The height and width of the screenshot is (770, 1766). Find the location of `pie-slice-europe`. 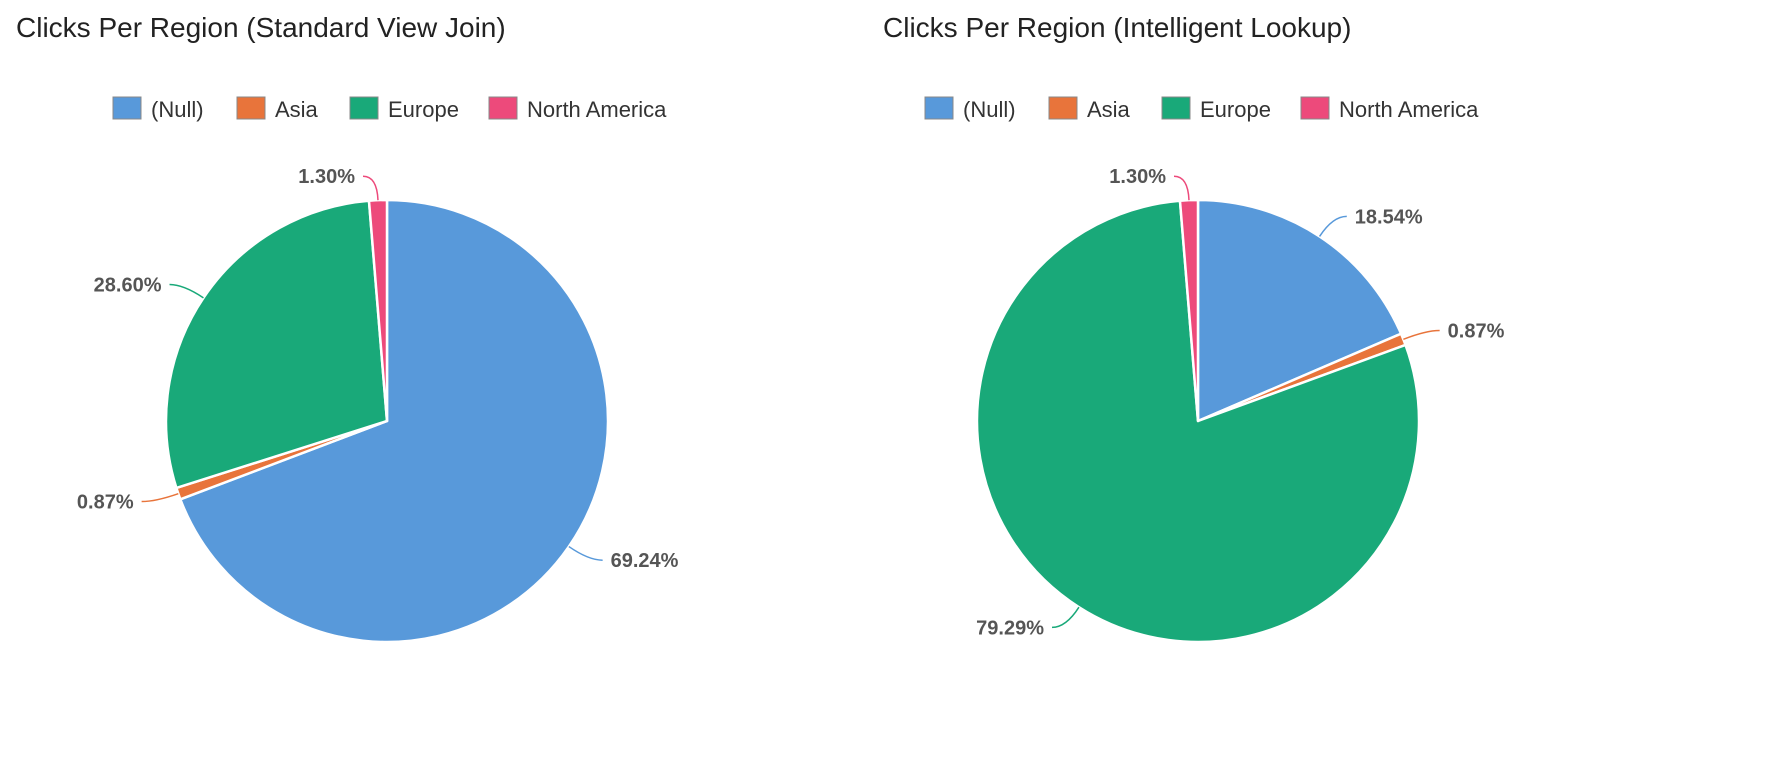

pie-slice-europe is located at coordinates (276, 344).